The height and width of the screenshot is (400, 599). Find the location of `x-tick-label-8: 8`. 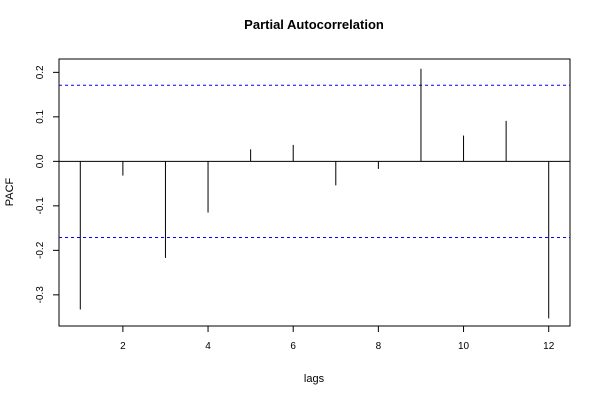

x-tick-label-8: 8 is located at coordinates (379, 346).